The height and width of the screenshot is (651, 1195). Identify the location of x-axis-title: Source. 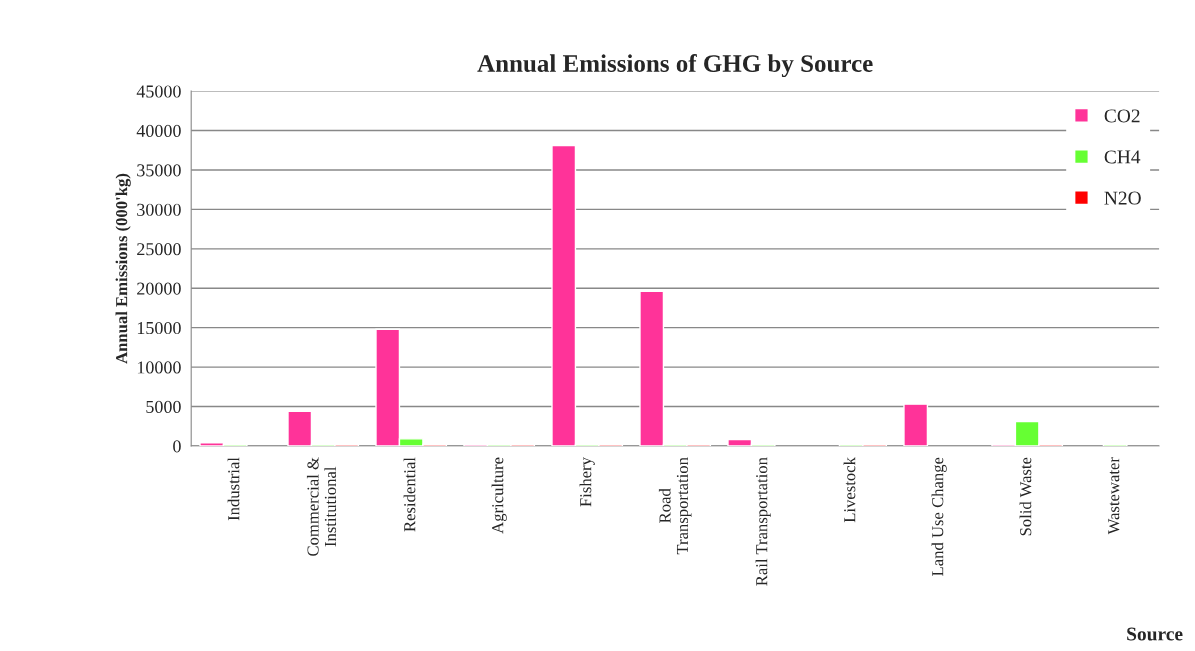
(1155, 634).